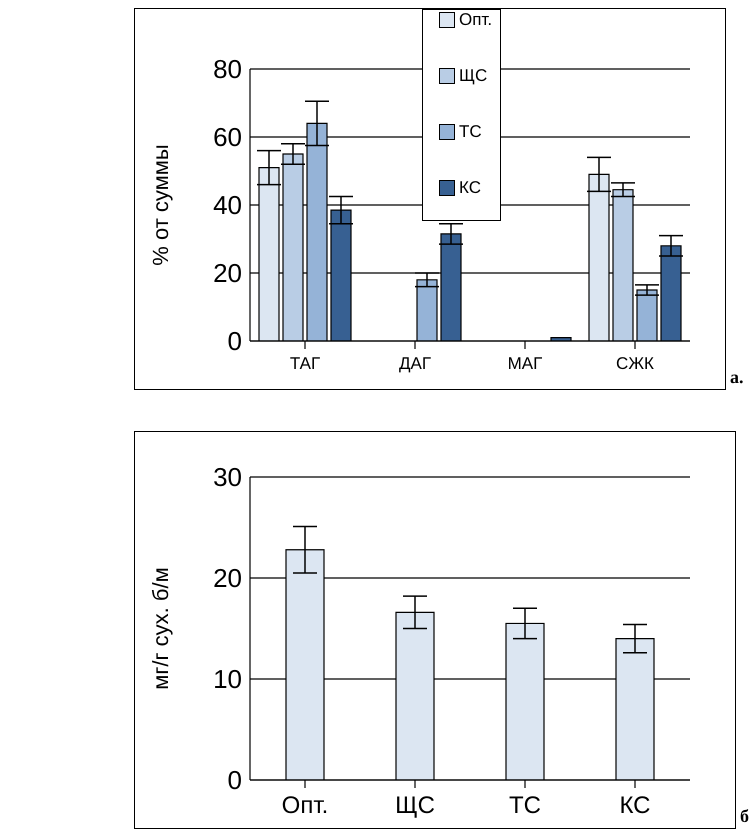 Image resolution: width=755 pixels, height=833 pixels. What do you see at coordinates (305, 806) in the screenshot?
I see `x-tick-label: Опт.` at bounding box center [305, 806].